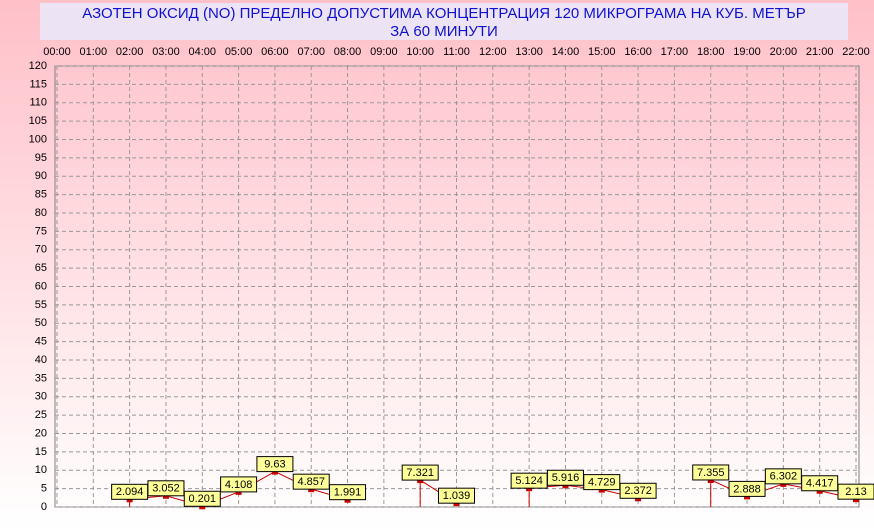 Image resolution: width=874 pixels, height=529 pixels. I want to click on x-tick-label: 18:00, so click(711, 52).